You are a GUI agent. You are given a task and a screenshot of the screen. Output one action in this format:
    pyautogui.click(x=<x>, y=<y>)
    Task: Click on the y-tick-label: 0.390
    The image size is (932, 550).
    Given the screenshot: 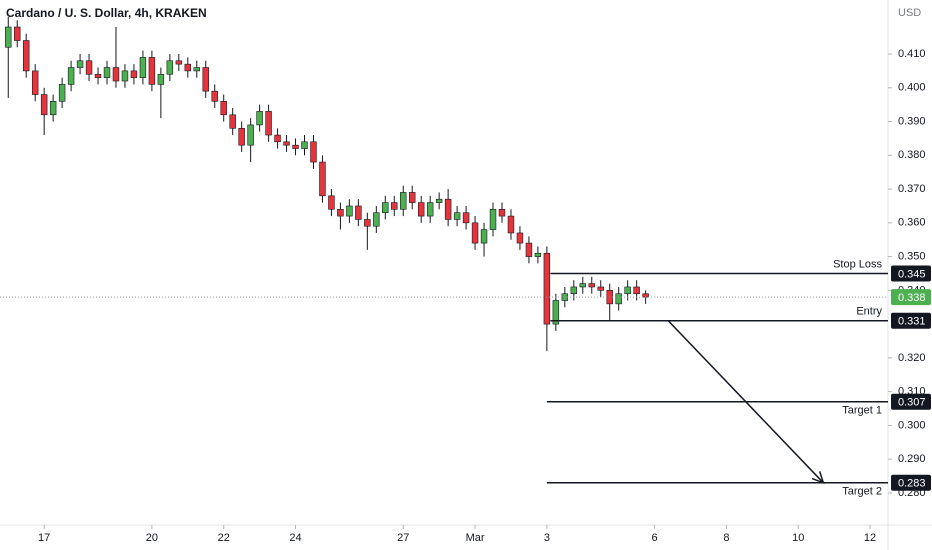 What is the action you would take?
    pyautogui.click(x=912, y=121)
    